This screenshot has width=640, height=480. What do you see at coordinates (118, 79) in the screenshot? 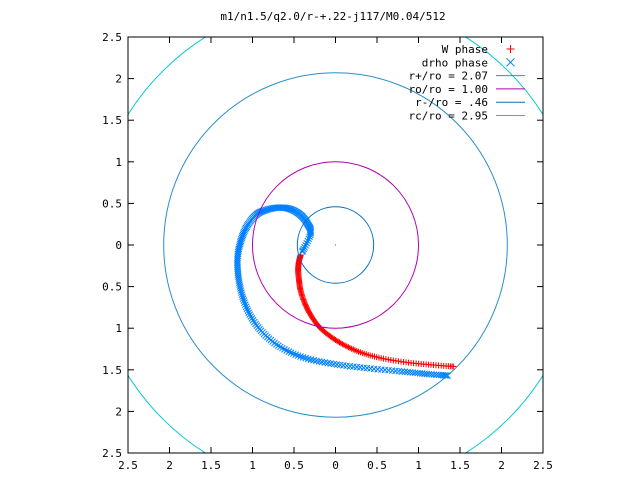
I see `y-tick-label: 2` at bounding box center [118, 79].